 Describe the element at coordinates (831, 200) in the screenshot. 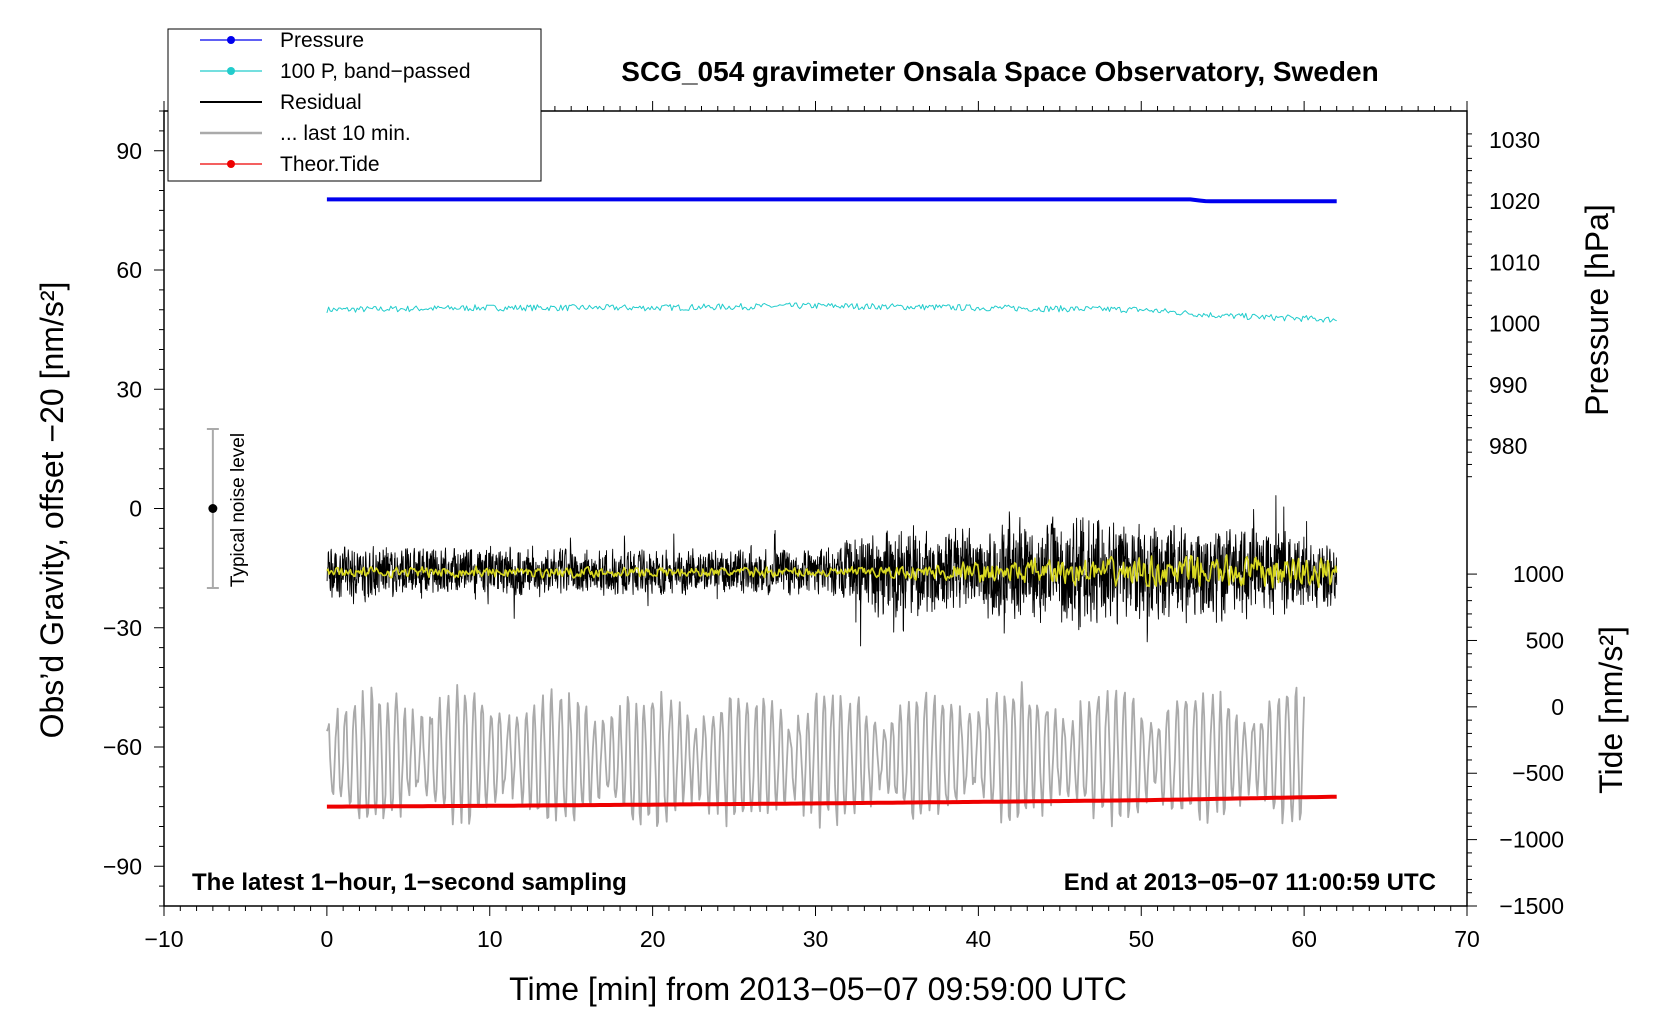

I see `pressure-line` at that location.